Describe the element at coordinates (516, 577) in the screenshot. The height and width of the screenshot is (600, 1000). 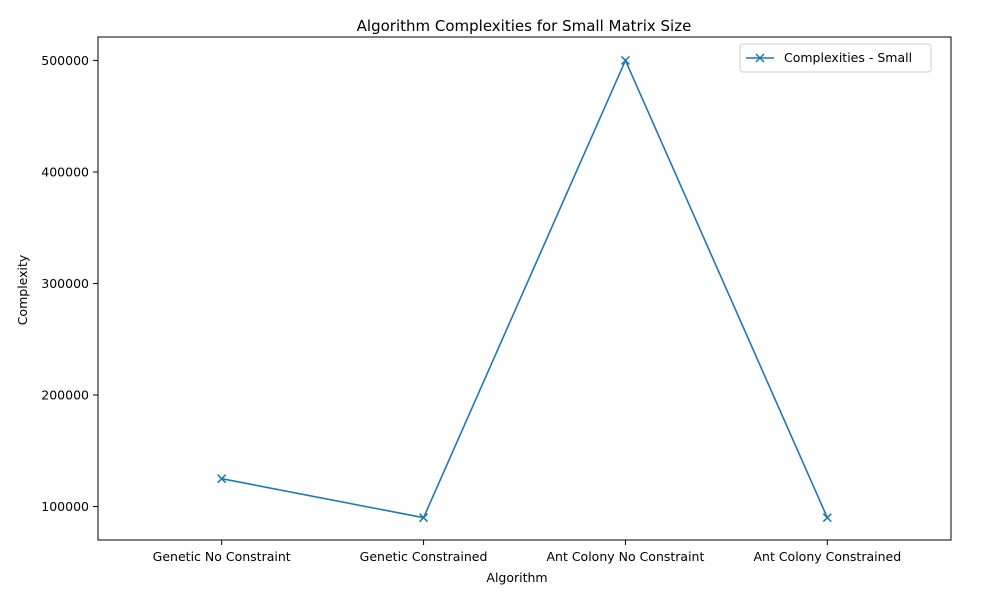
I see `x-axis-label: Algorithm` at that location.